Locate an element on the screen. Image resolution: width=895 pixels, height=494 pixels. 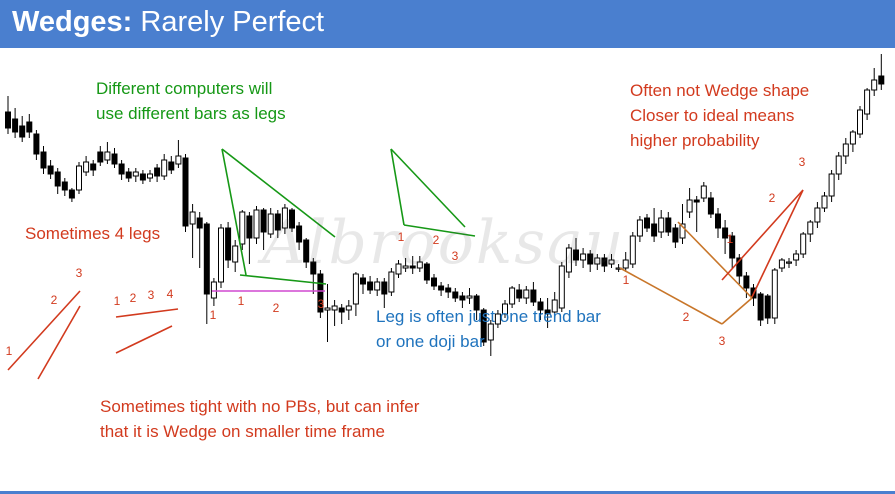
leg-number-label: 4 is located at coordinates (170, 294).